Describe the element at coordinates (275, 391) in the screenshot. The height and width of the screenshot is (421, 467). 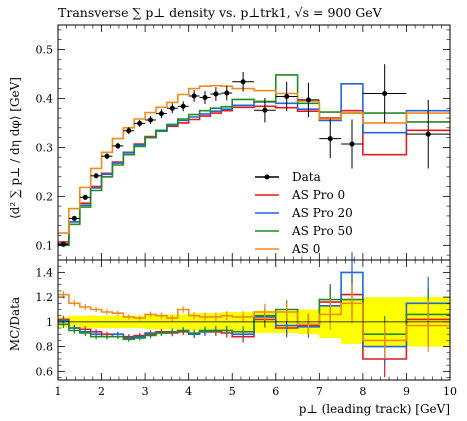
I see `x-tick-label: 6` at that location.